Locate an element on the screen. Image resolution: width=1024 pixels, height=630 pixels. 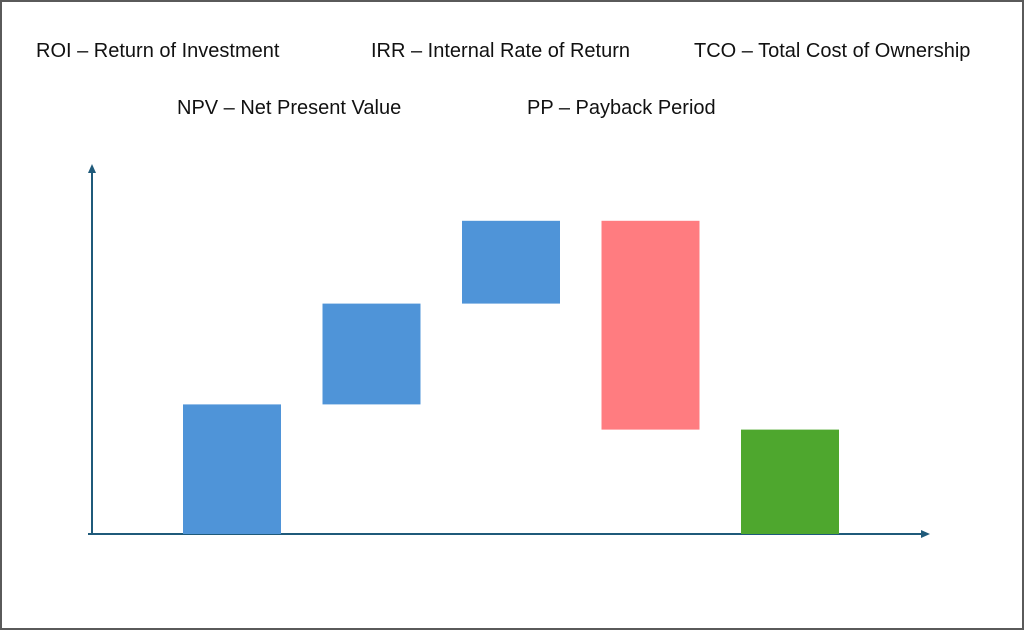
term-npv: NPV – Net Present Value is located at coordinates (289, 108).